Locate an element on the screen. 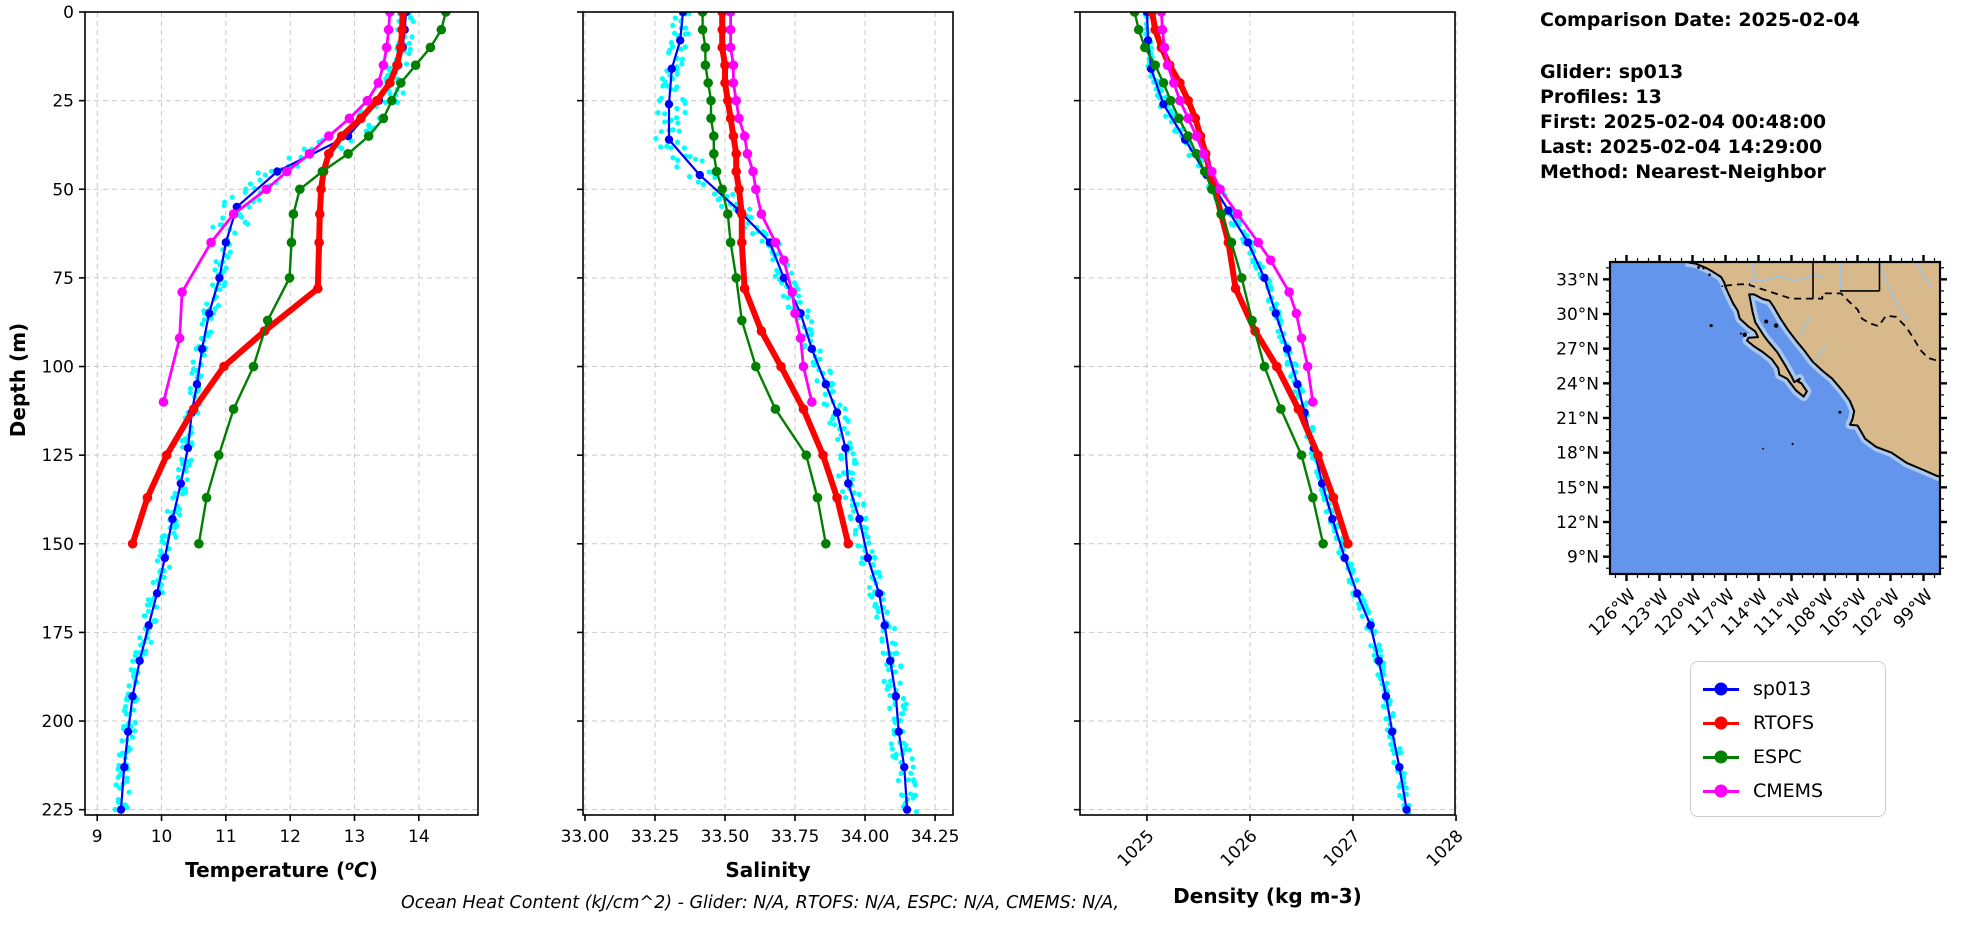 The image size is (1978, 934). method-text: Method: Nearest-Neighbor is located at coordinates (1683, 172).